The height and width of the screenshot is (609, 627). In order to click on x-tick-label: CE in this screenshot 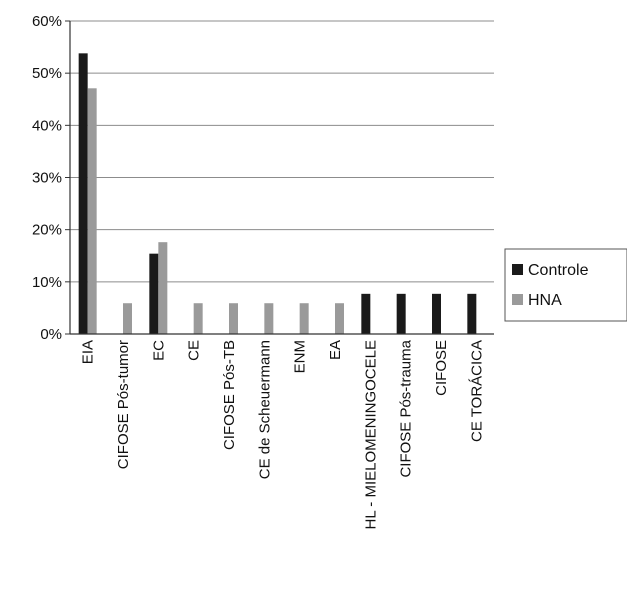, I will do `click(194, 350)`.